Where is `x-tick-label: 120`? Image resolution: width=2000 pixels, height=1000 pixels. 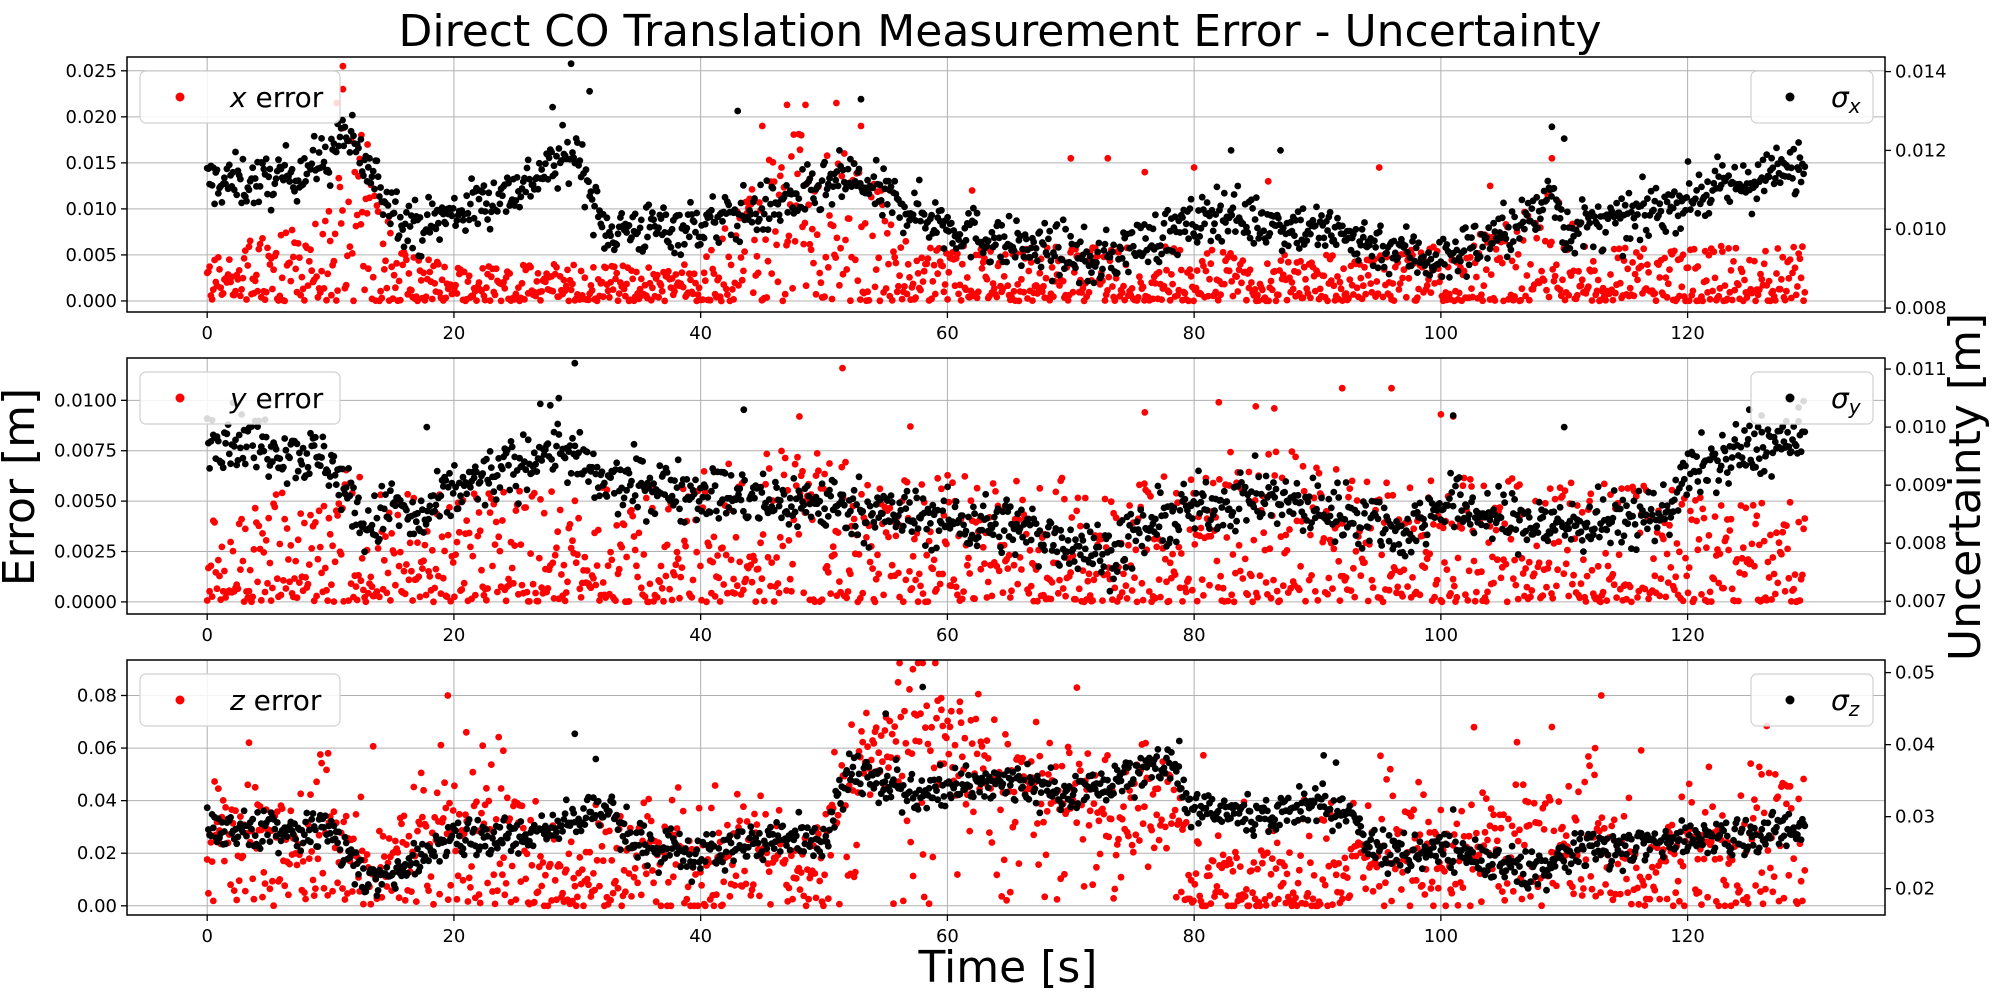 x-tick-label: 120 is located at coordinates (1687, 333).